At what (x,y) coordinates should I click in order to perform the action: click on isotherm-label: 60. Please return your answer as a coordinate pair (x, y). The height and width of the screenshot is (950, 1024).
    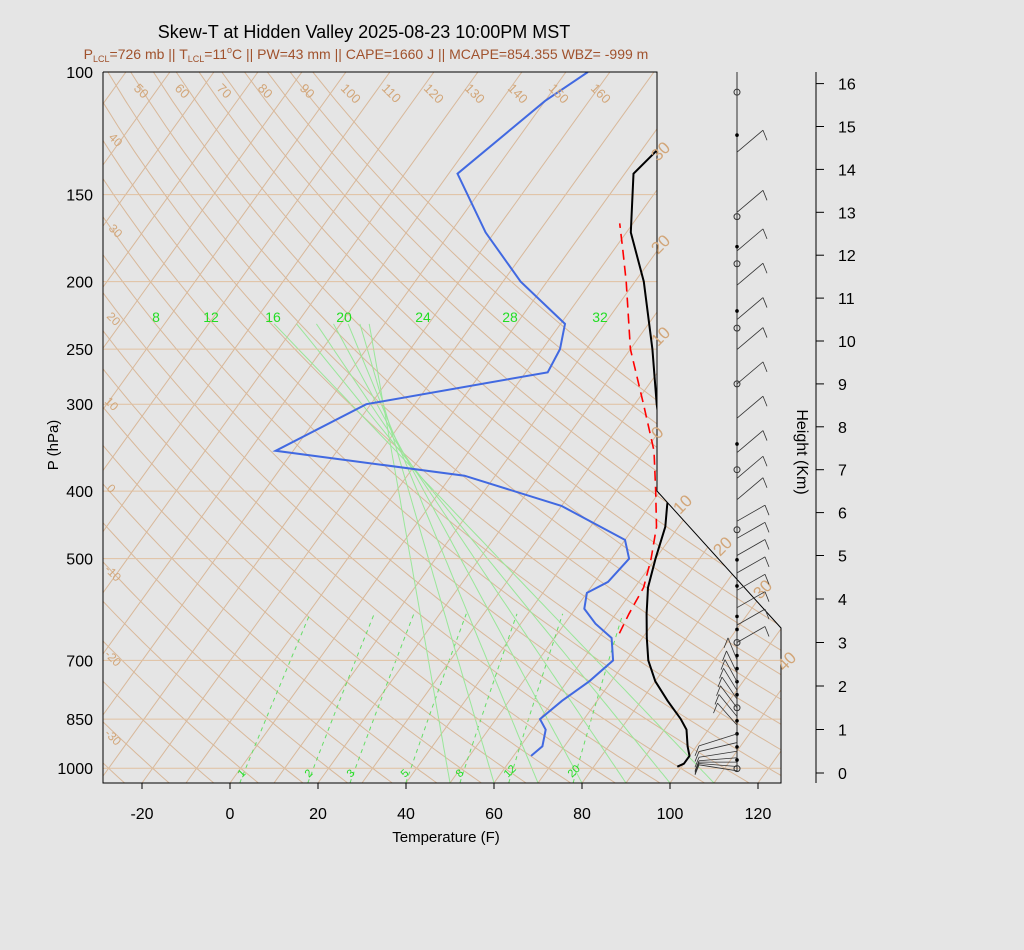
    Looking at the image, I should click on (182, 91).